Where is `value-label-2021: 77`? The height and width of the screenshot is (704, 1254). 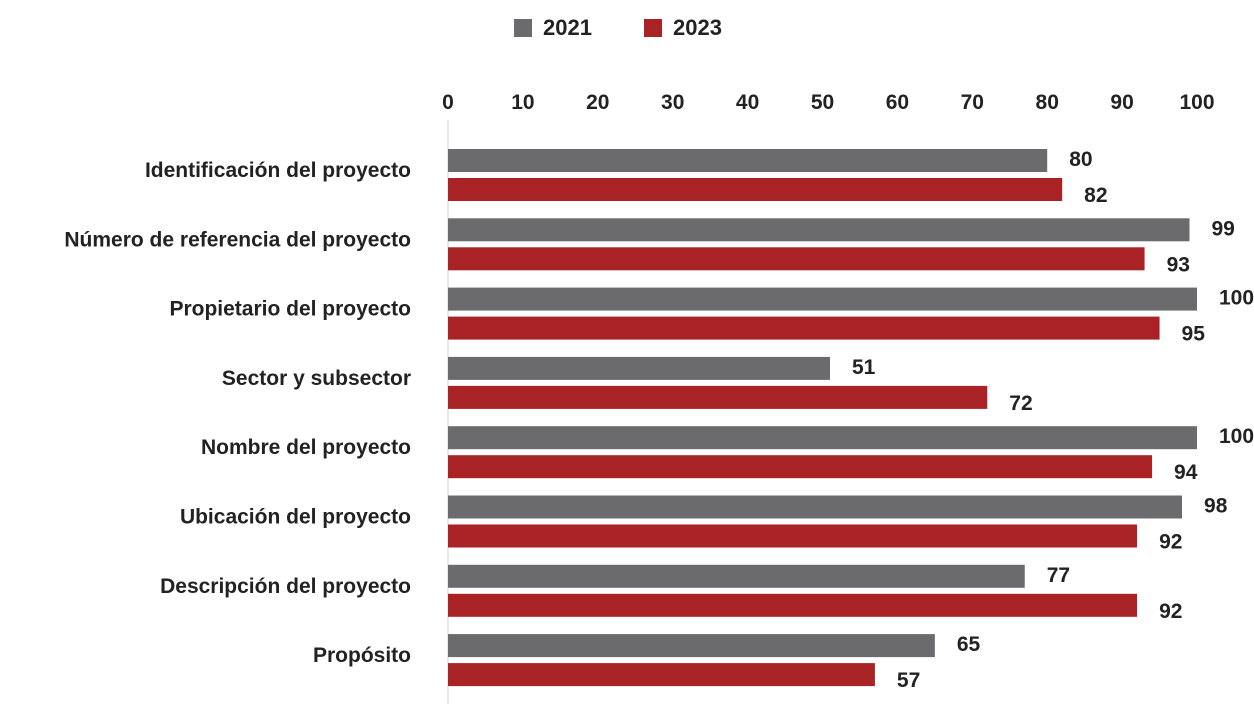
value-label-2021: 77 is located at coordinates (1058, 575).